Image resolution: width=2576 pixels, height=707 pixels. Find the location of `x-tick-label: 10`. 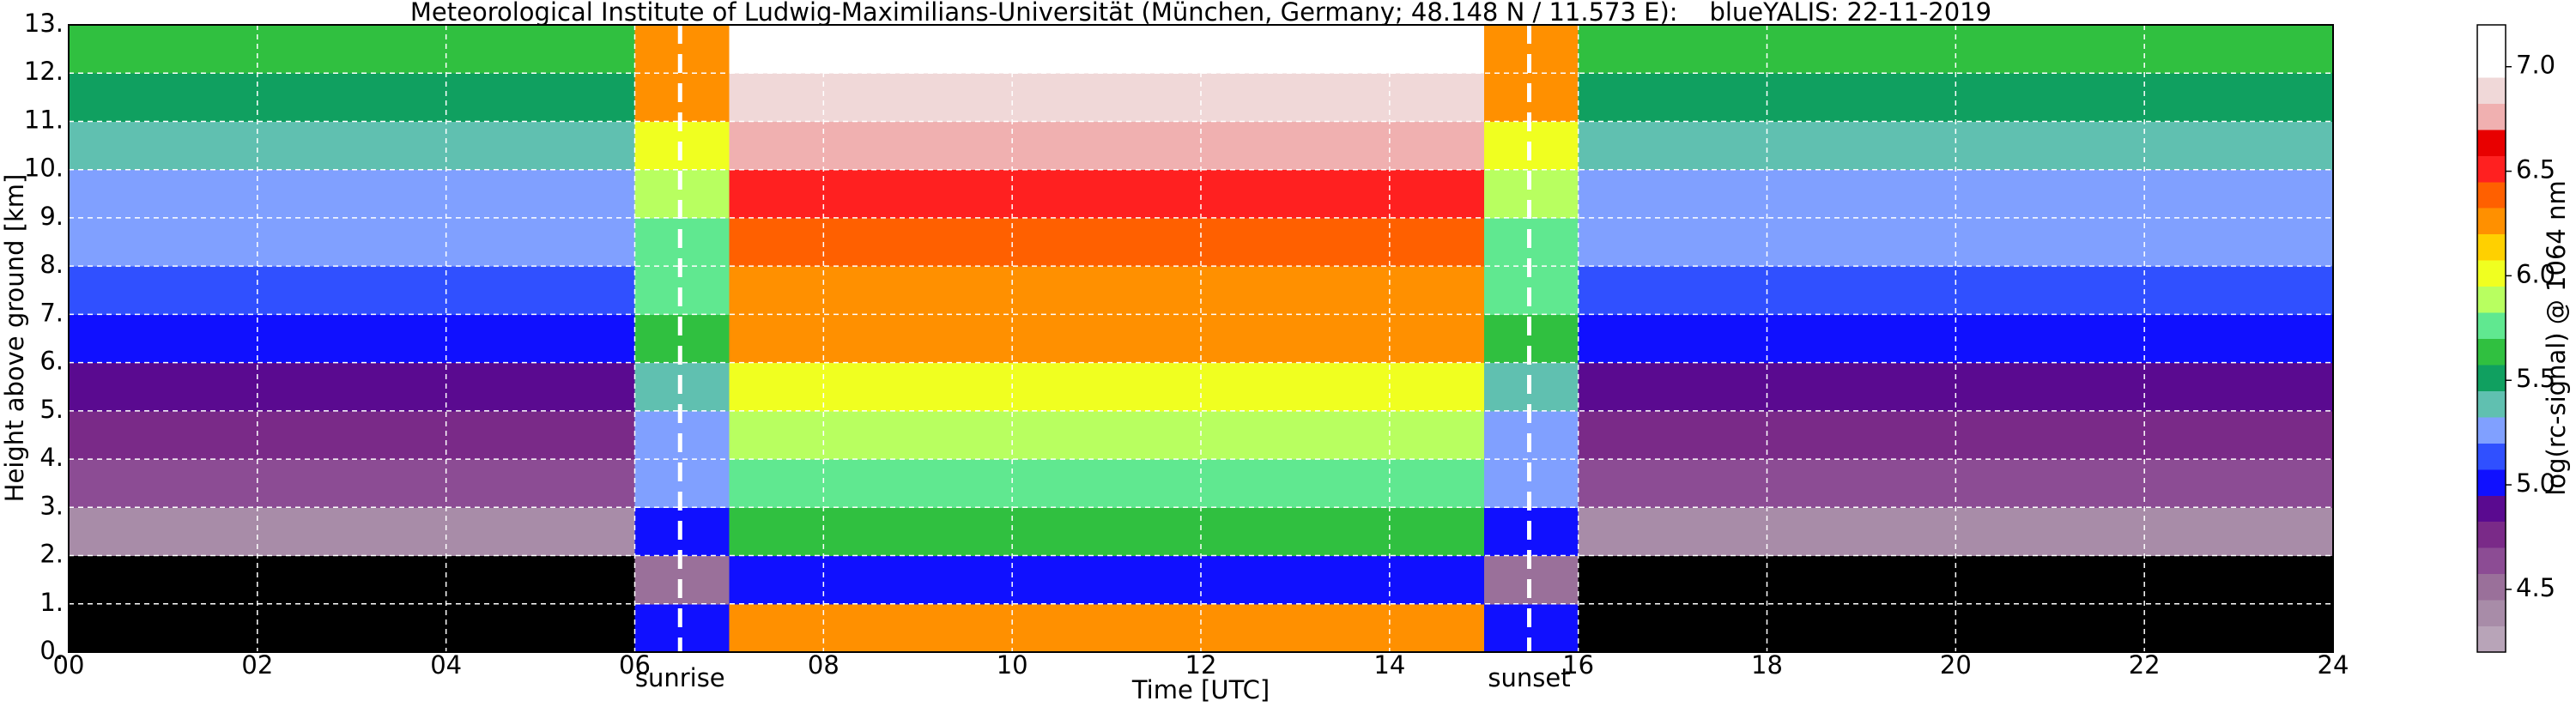

x-tick-label: 10 is located at coordinates (1012, 665).